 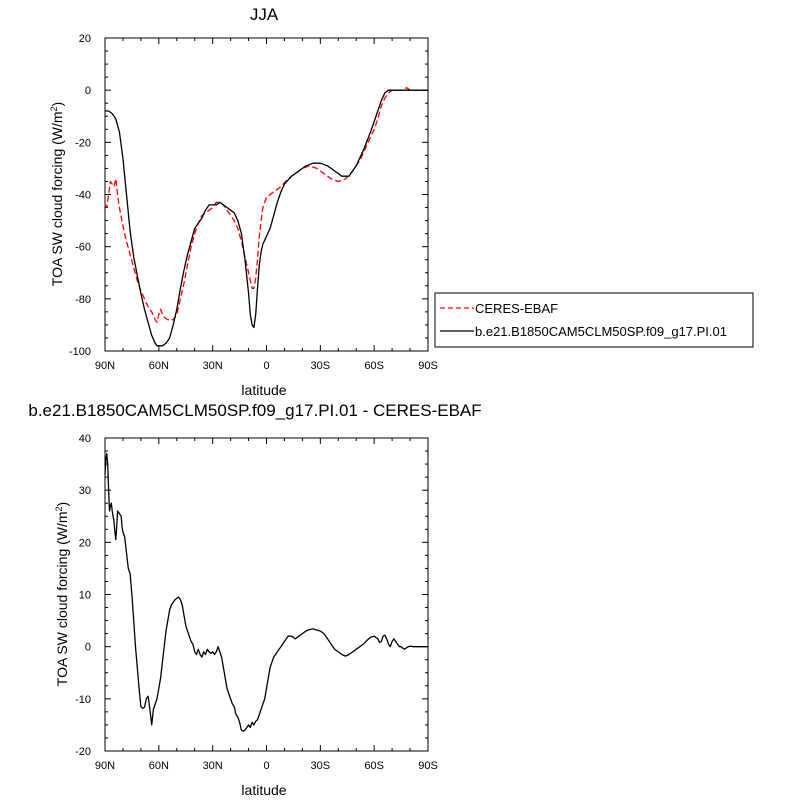 I want to click on top-y-tick-label: -100, so click(x=80, y=352).